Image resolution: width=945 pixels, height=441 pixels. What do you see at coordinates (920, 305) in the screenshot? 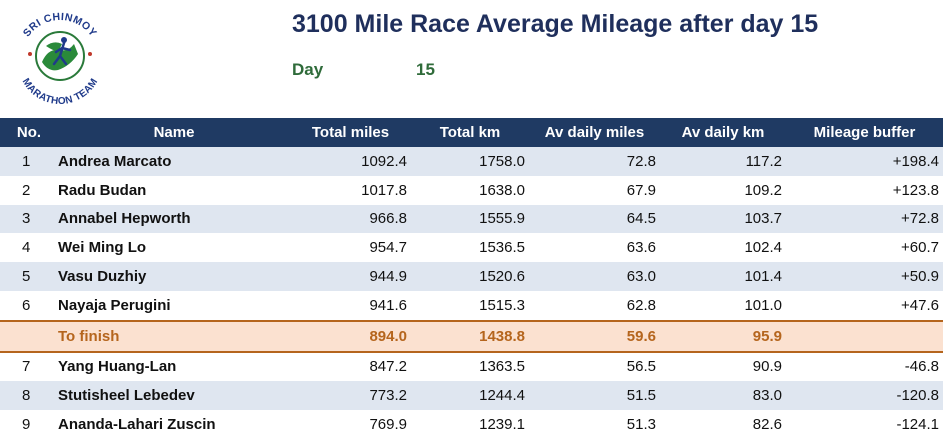
I see `cell-mileage-buffer: +47.6` at bounding box center [920, 305].